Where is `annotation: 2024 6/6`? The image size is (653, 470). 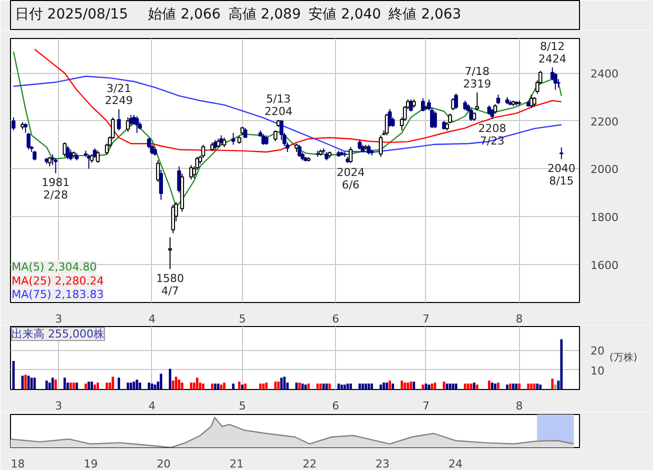
annotation: 2024 6/6 is located at coordinates (350, 179).